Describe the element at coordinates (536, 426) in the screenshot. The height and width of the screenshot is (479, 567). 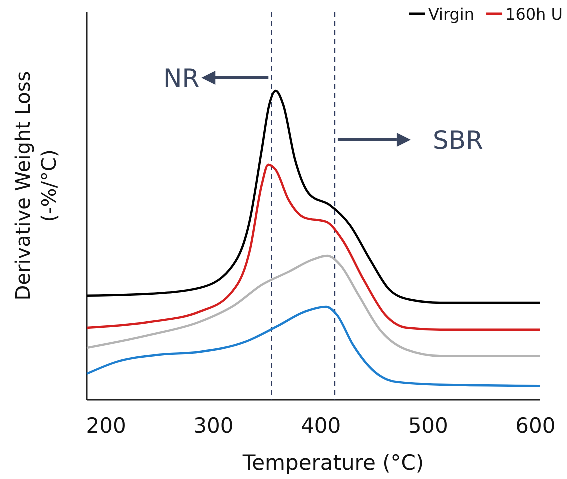
I see `x-tick-label: 600` at that location.